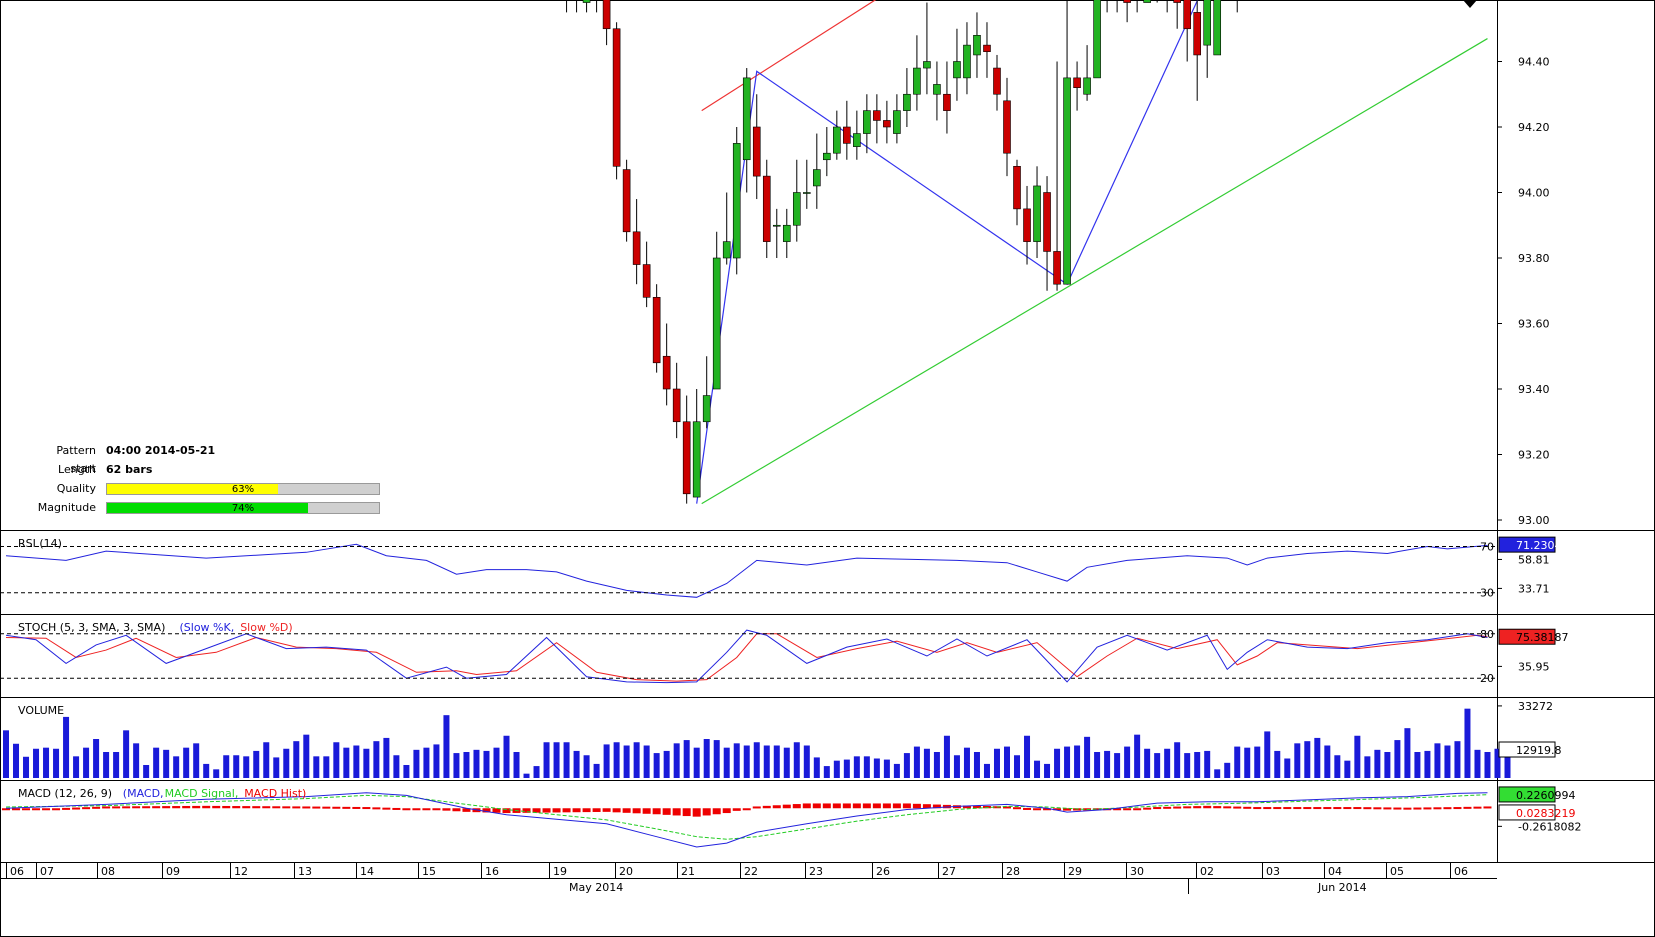 Image resolution: width=1655 pixels, height=937 pixels. Describe the element at coordinates (1542, 637) in the screenshot. I see `stoch-value-label: 75.38187` at that location.